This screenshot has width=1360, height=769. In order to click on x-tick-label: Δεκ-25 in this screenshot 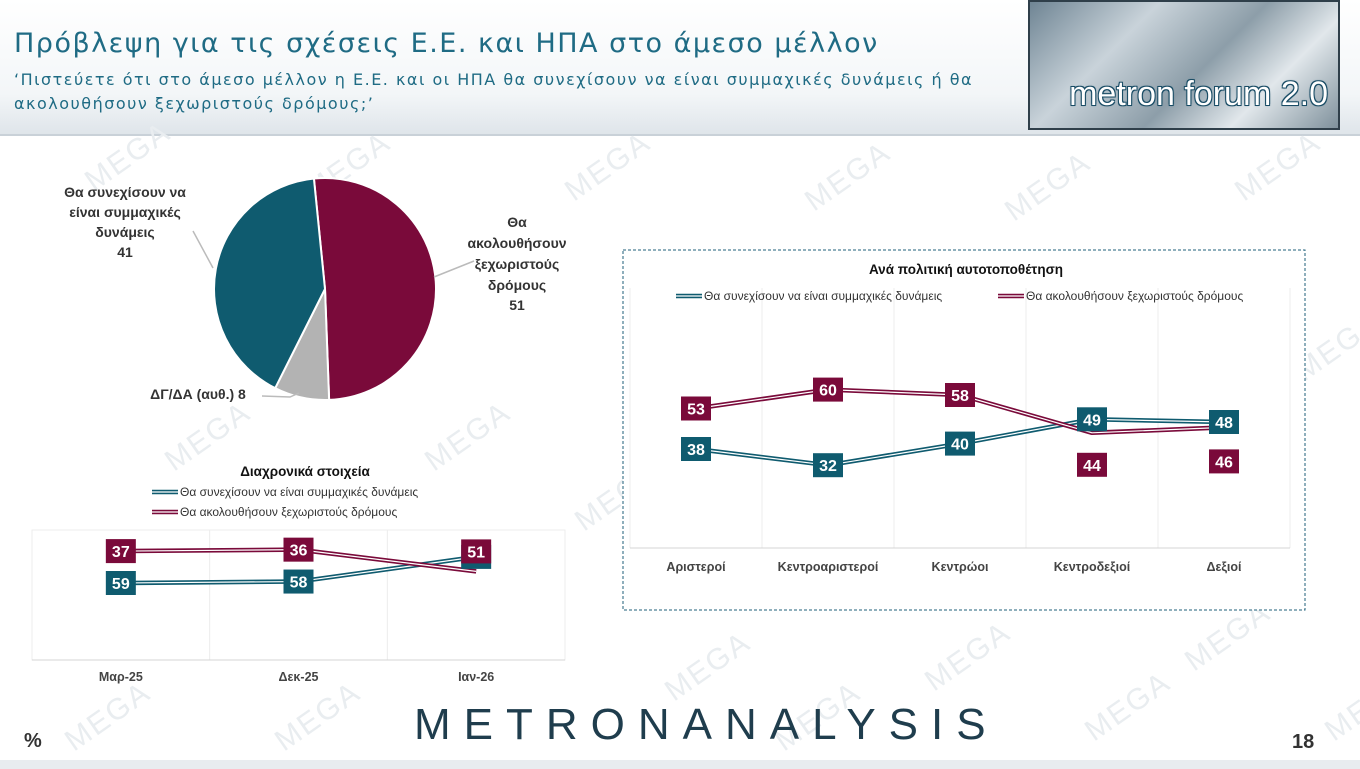, I will do `click(299, 677)`.